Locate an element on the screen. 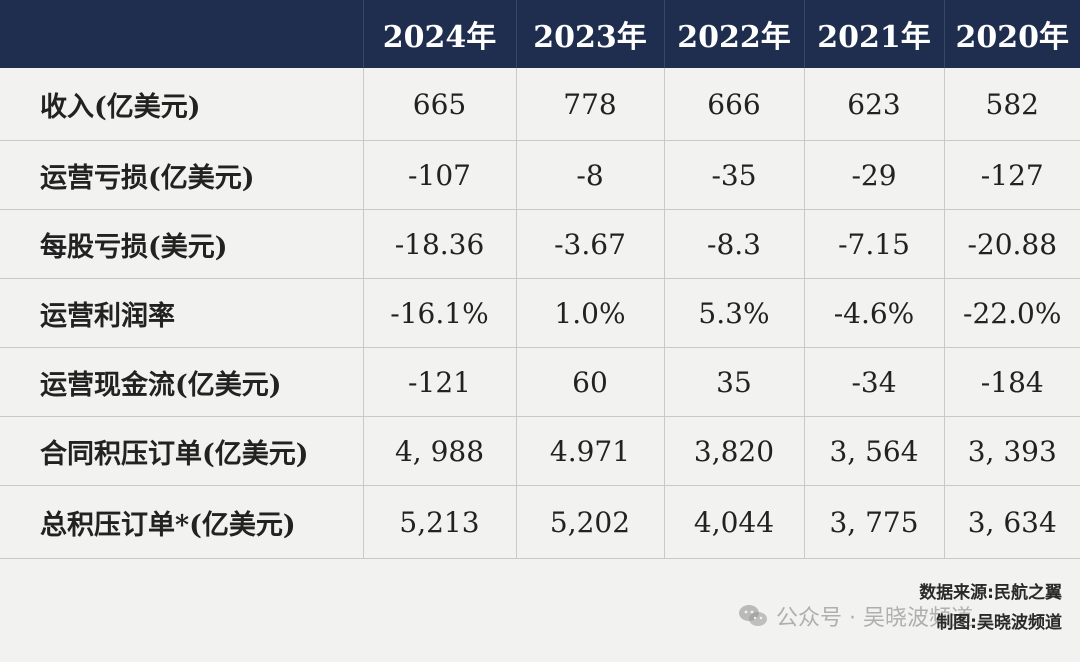 The image size is (1080, 662). table-cell: 5,202 is located at coordinates (590, 522).